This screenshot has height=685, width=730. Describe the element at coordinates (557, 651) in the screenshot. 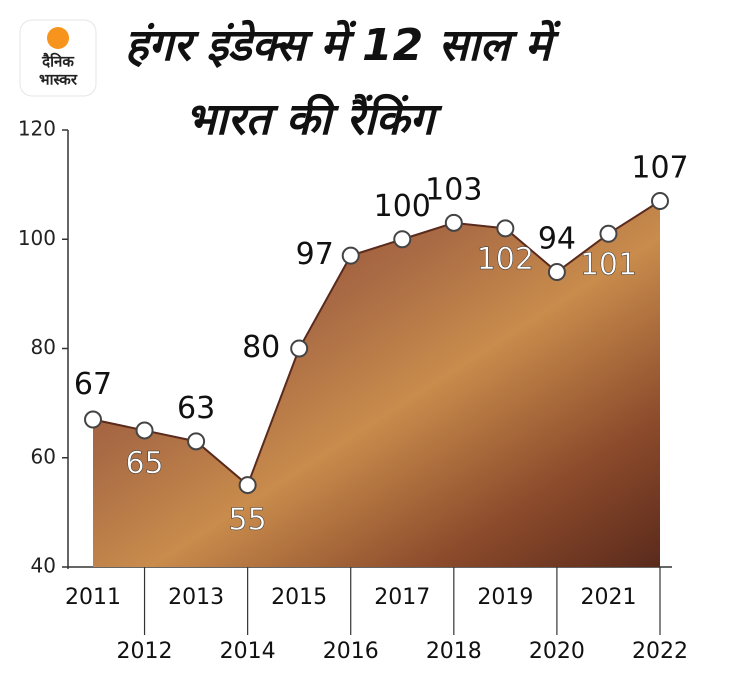

I see `x-tick-label: 2020` at that location.